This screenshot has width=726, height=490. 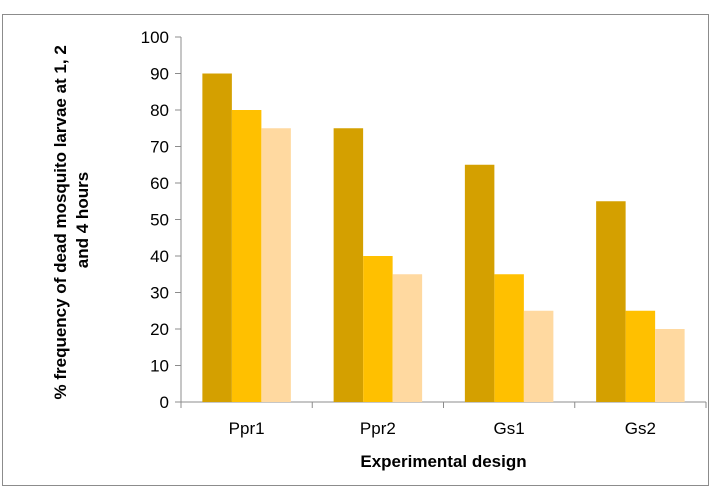 What do you see at coordinates (155, 37) in the screenshot?
I see `y-tick-label: 100` at bounding box center [155, 37].